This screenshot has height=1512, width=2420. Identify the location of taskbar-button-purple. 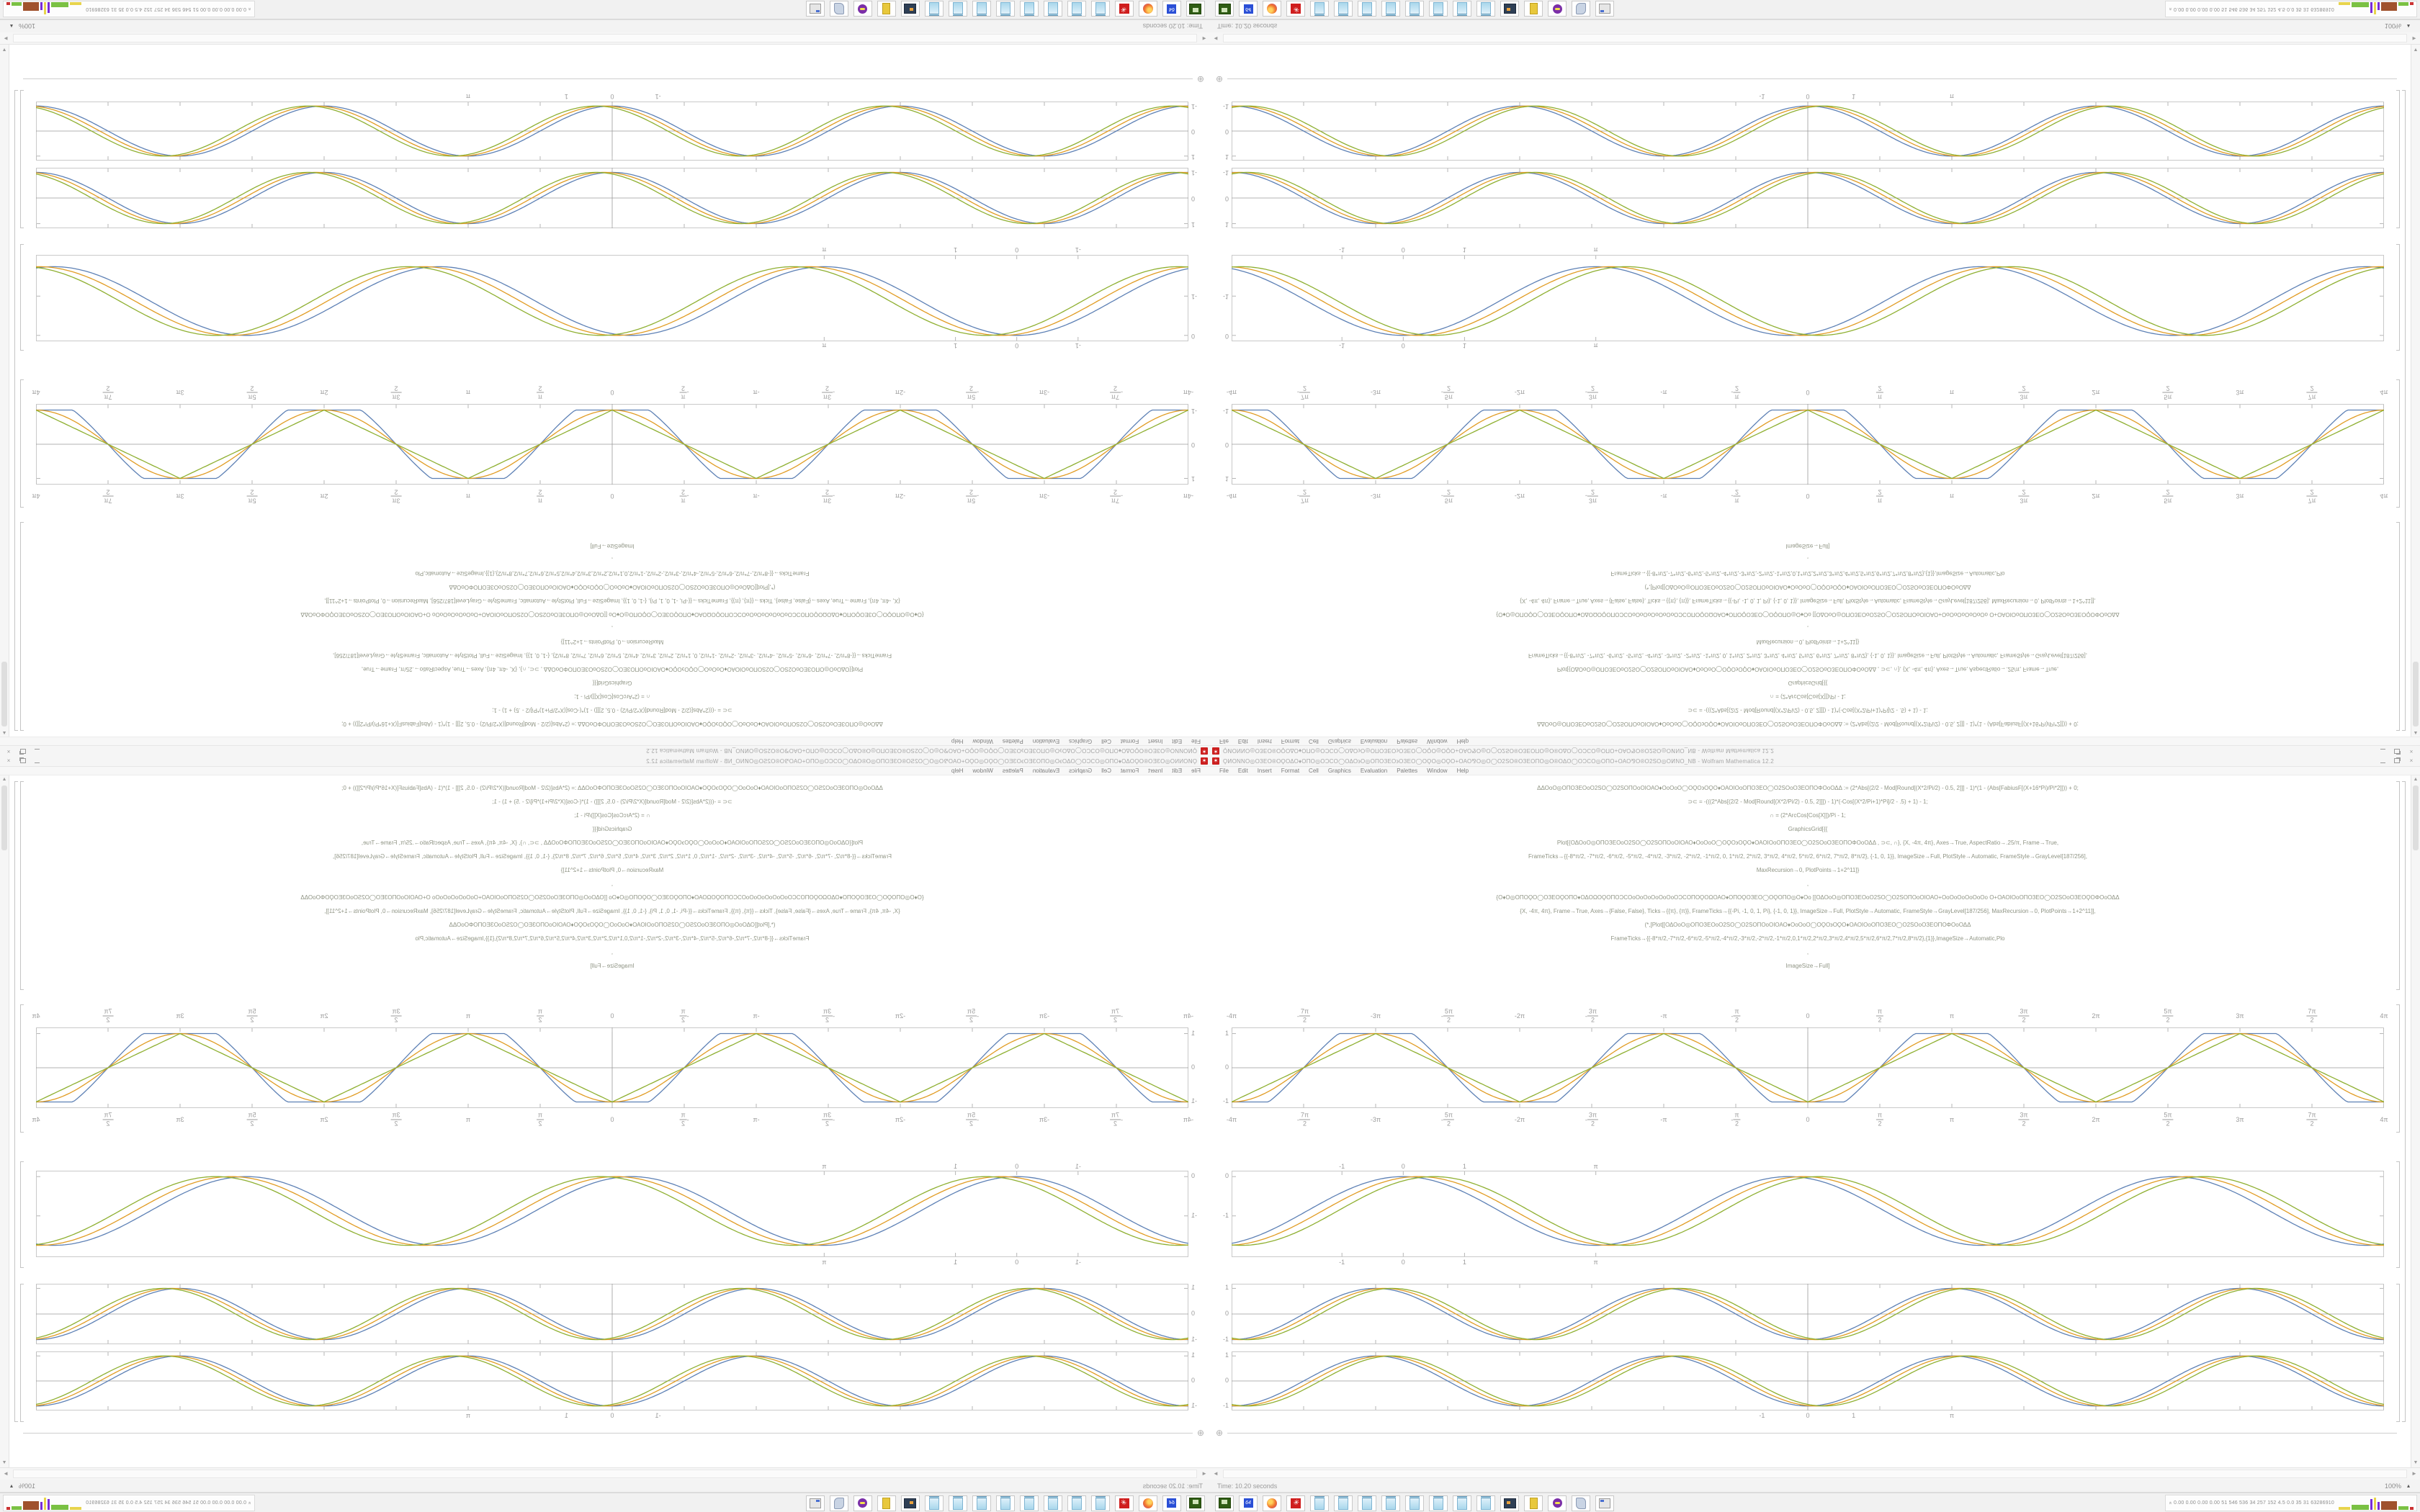
(862, 1503).